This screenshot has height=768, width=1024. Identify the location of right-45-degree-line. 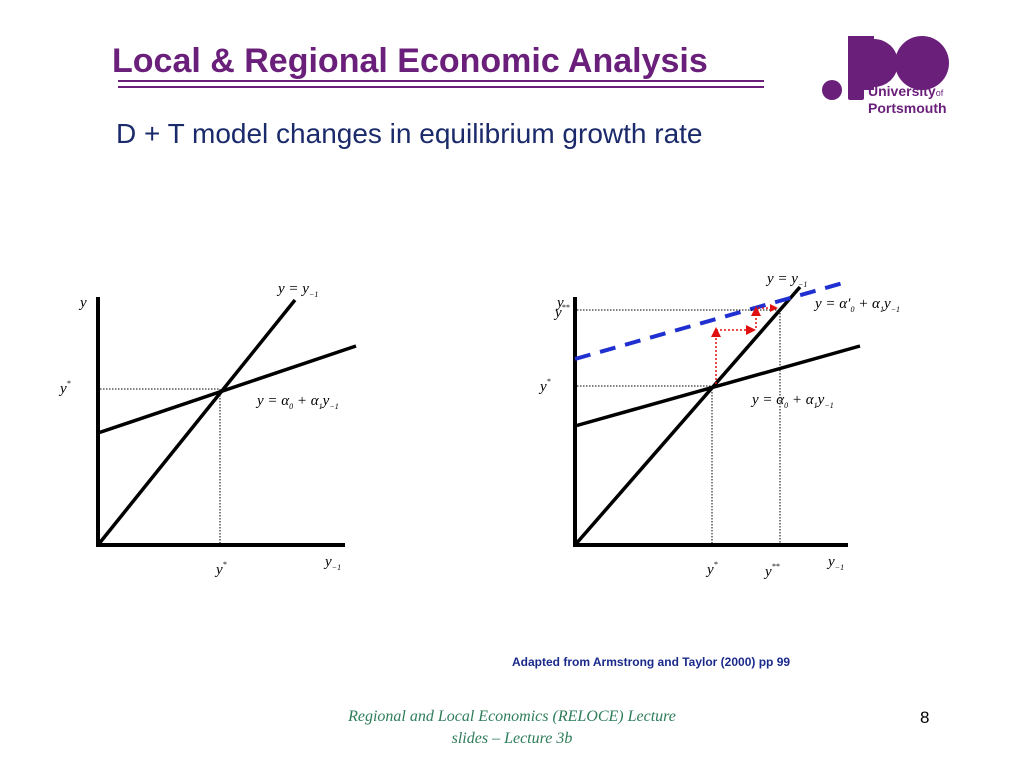
(687, 416).